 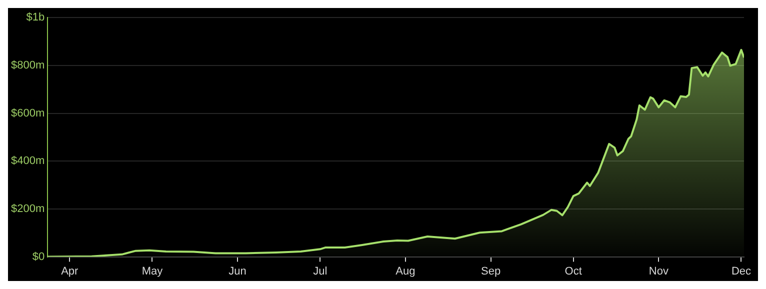 I want to click on x-tick-label: Sep, so click(x=490, y=271).